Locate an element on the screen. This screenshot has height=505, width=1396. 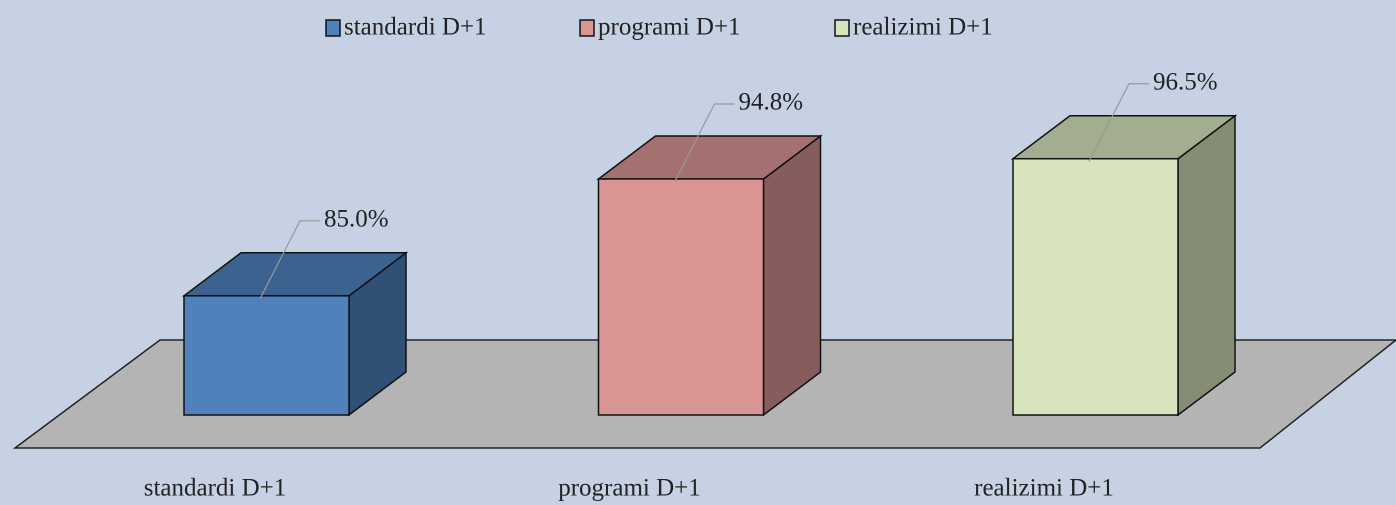
data-label: 94.8% is located at coordinates (771, 102).